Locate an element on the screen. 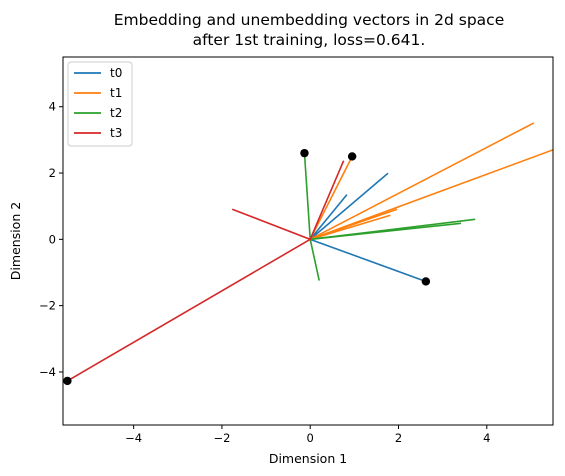  x-axis-label: Dimension 1 is located at coordinates (308, 458).